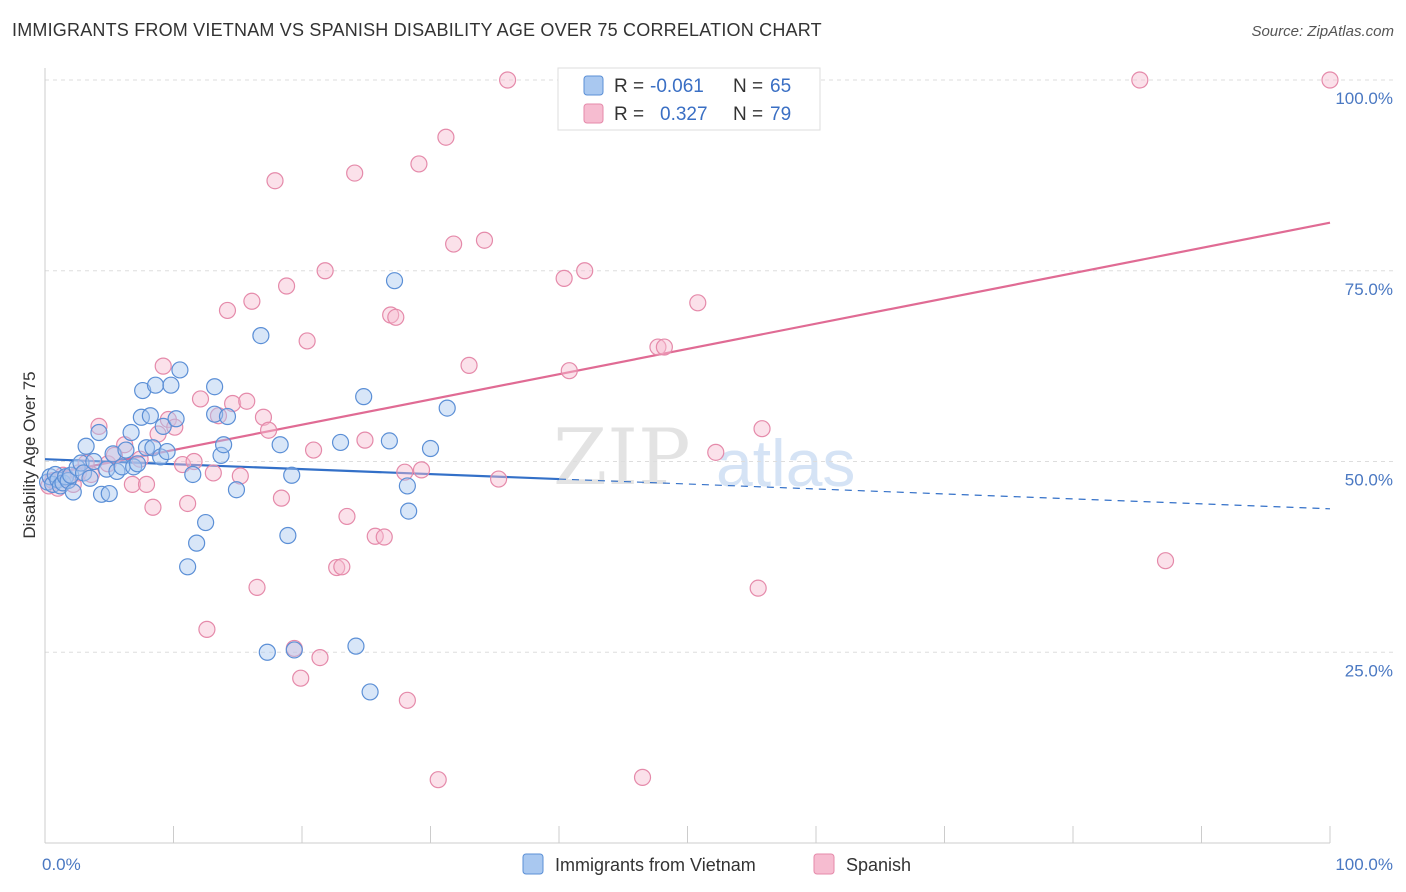 This screenshot has height=892, width=1406. I want to click on y-tick-label-1: 50.0%, so click(1369, 480).